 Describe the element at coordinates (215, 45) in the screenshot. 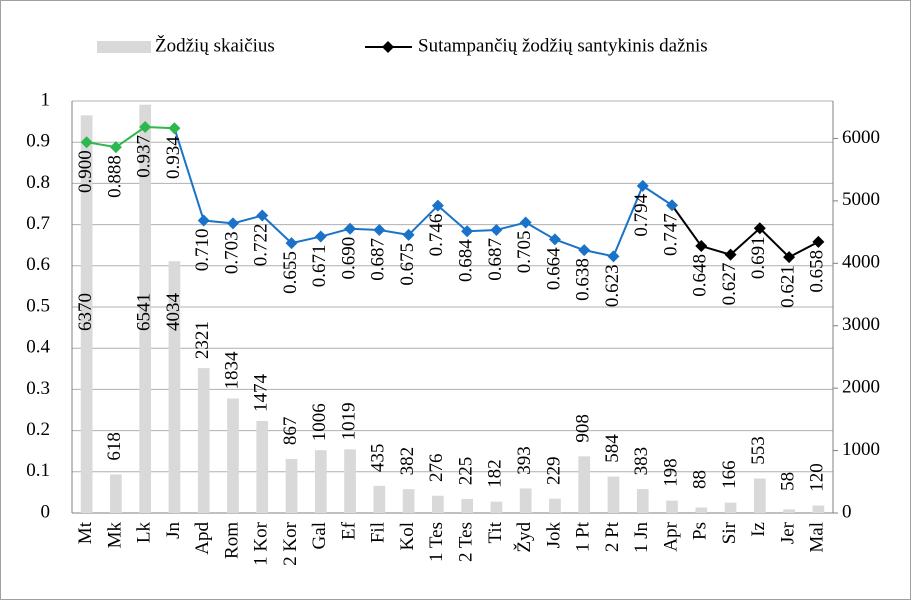

I see `legend-label: Žodžių skaičius` at that location.